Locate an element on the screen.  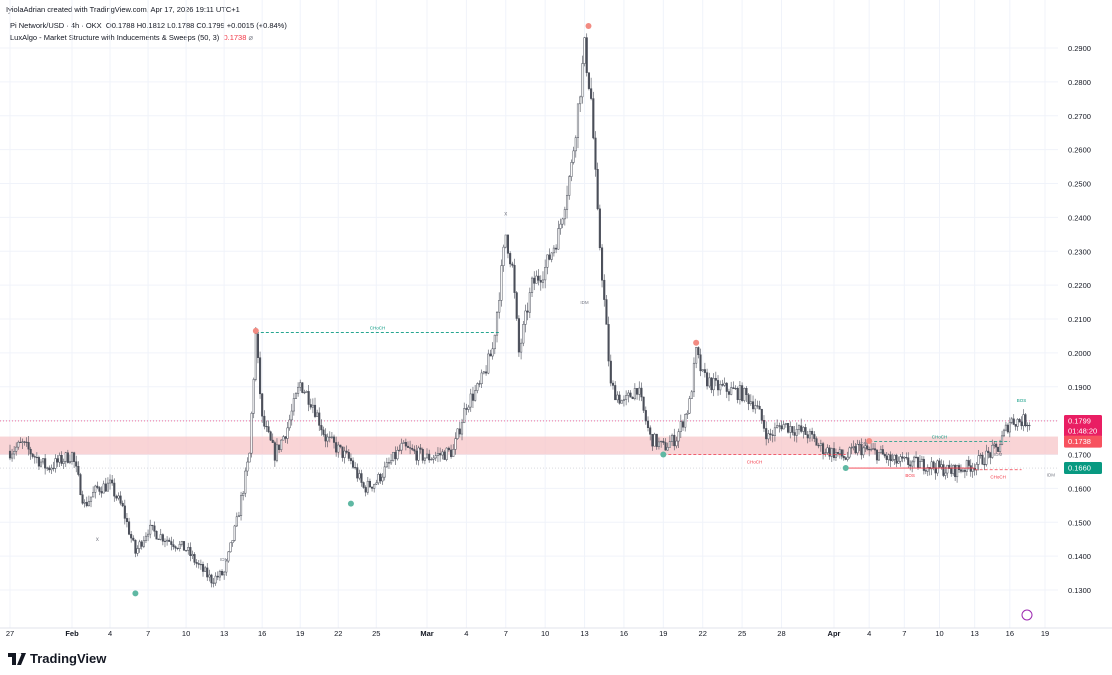
structure-label: CHoCH is located at coordinates (378, 328).